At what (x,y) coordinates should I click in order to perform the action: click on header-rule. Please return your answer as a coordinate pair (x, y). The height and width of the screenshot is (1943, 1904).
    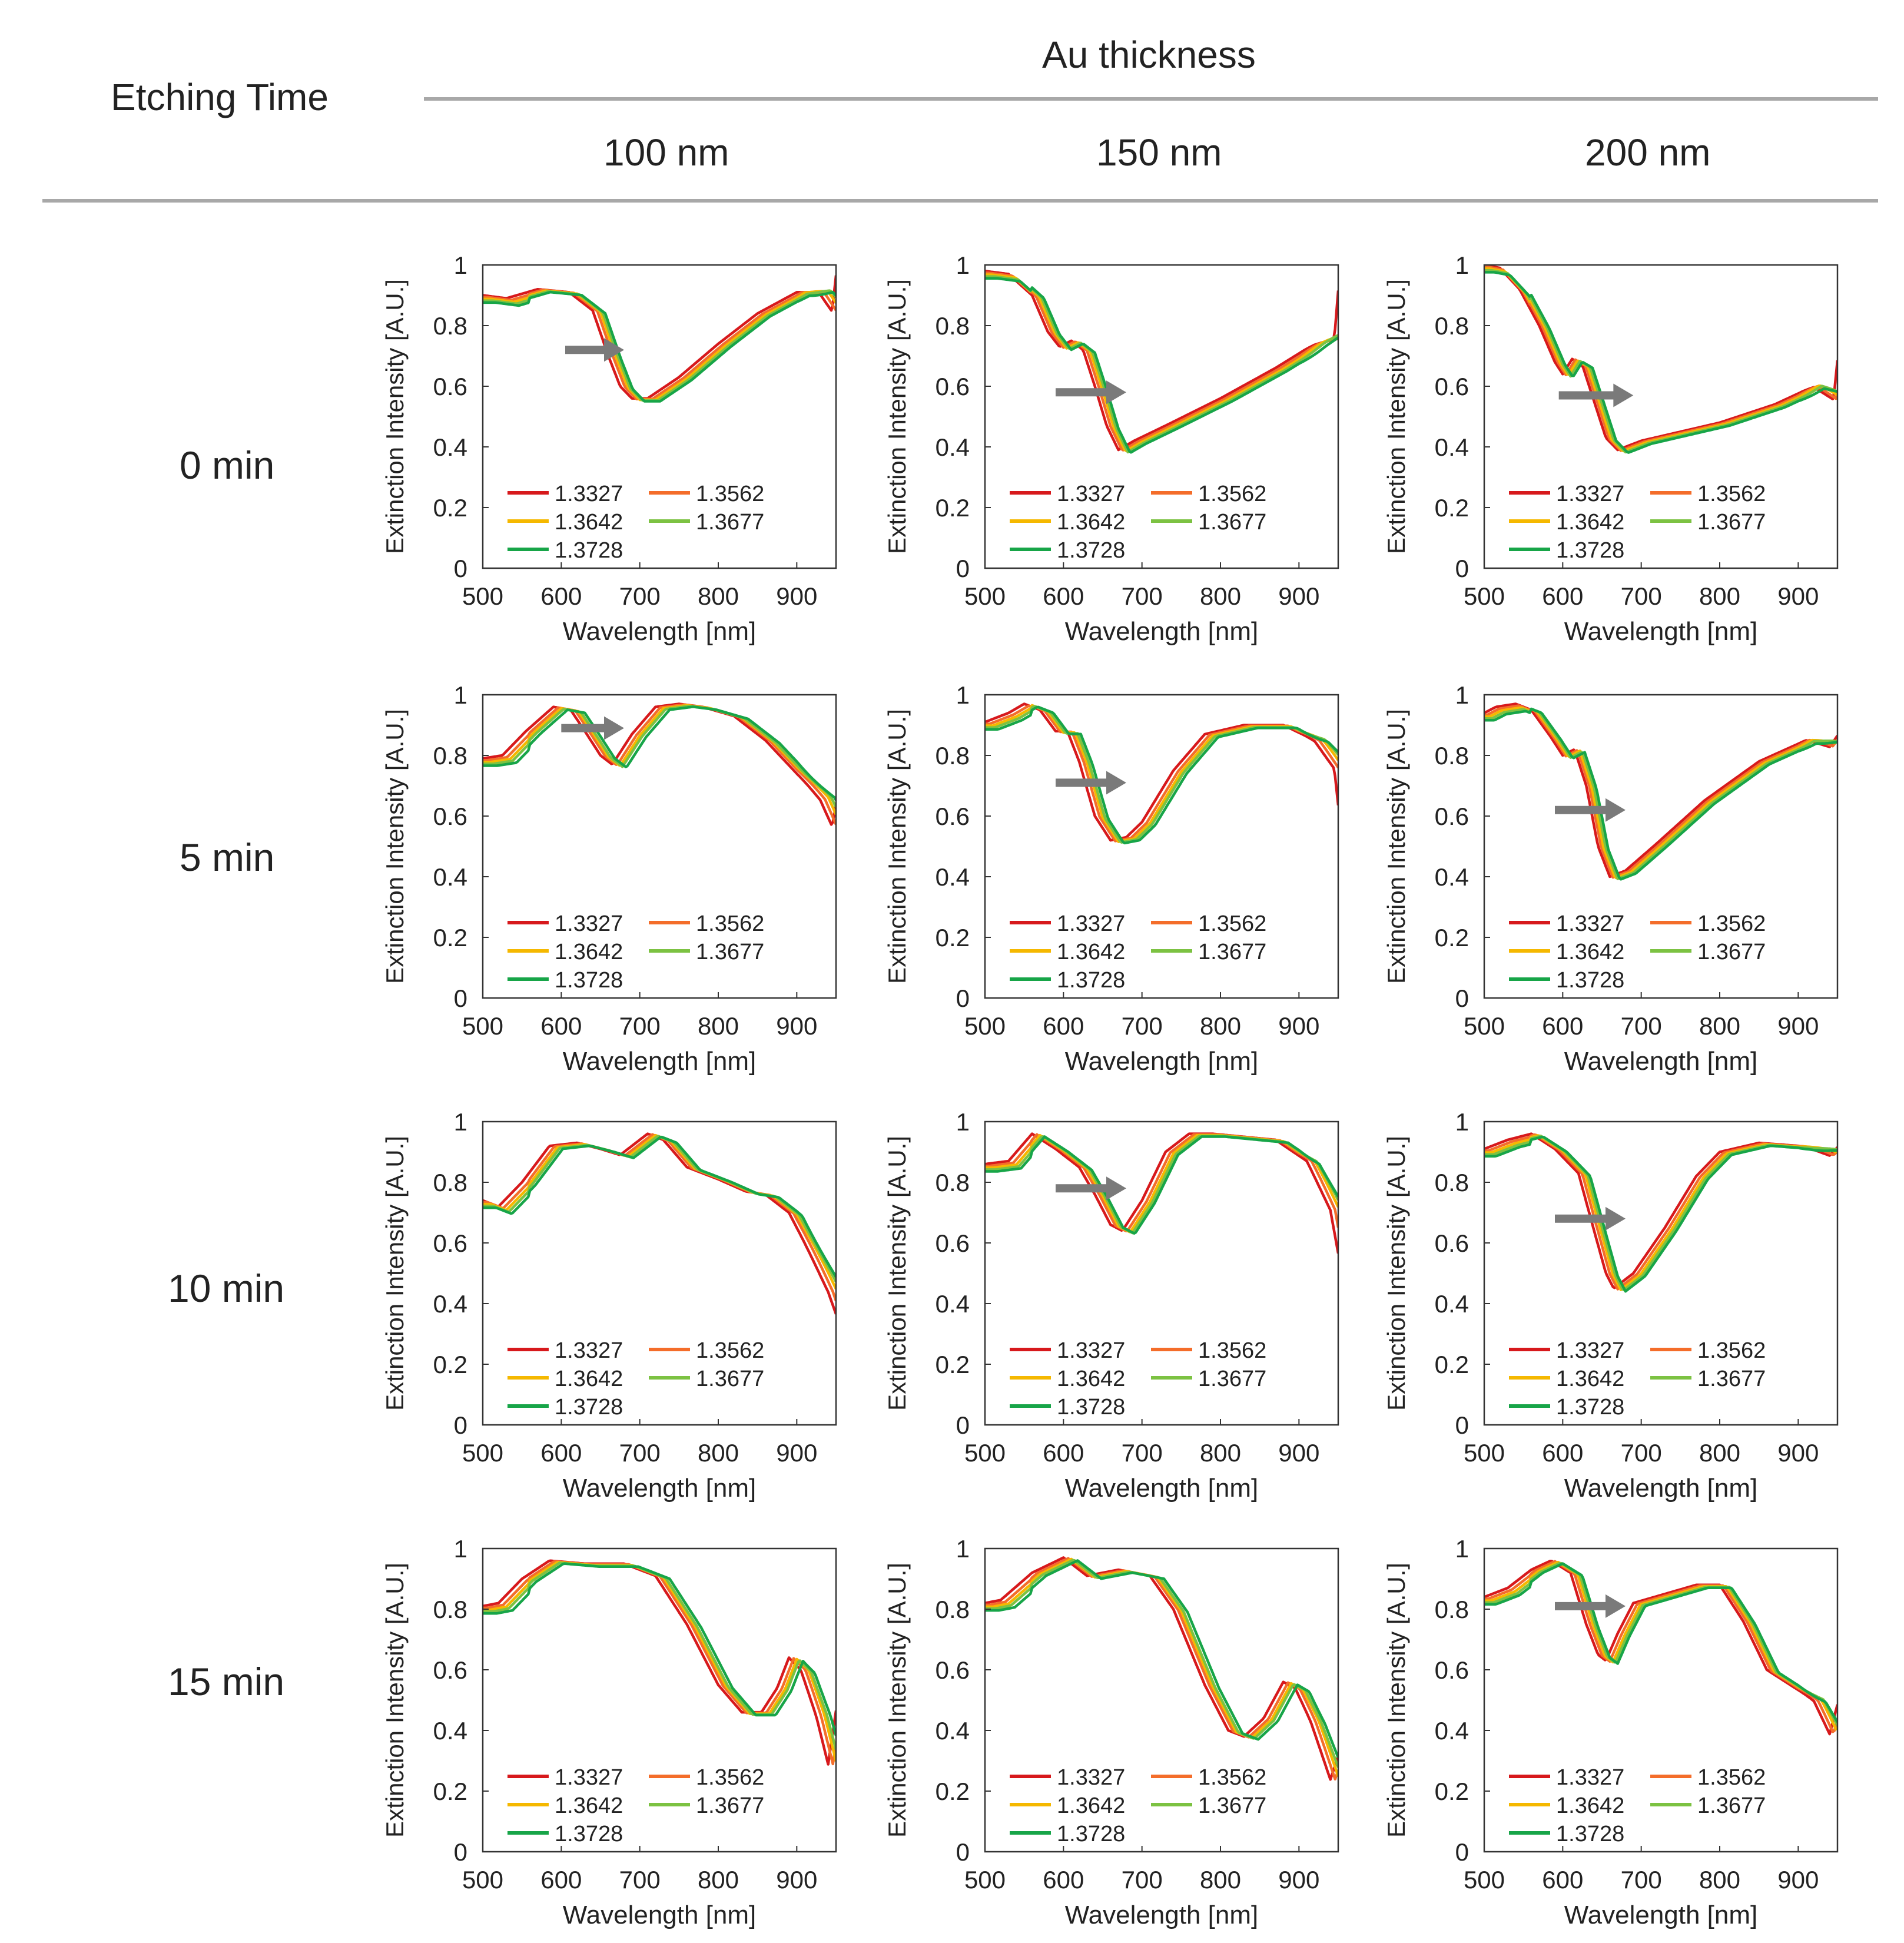
    Looking at the image, I should click on (960, 201).